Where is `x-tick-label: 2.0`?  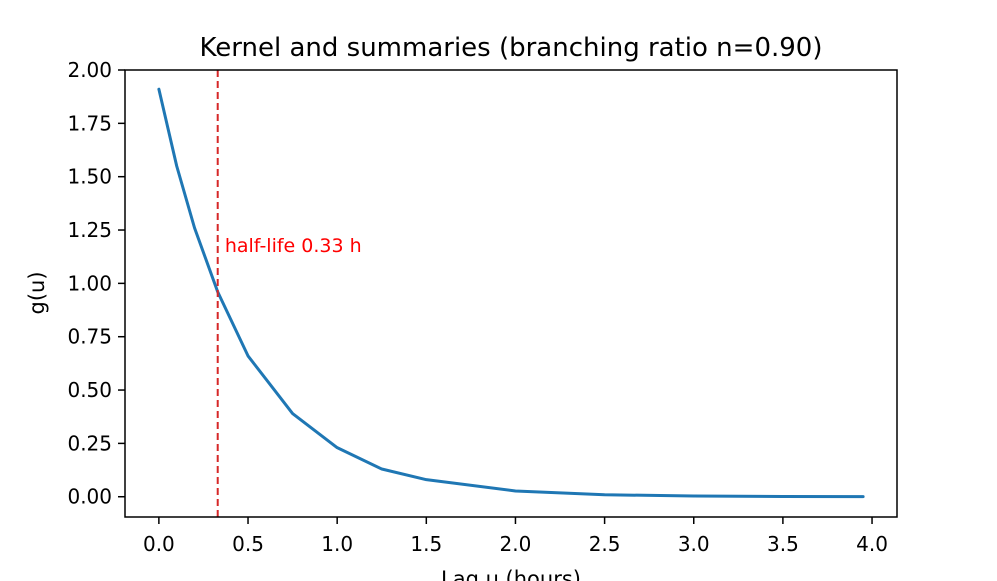 x-tick-label: 2.0 is located at coordinates (516, 544).